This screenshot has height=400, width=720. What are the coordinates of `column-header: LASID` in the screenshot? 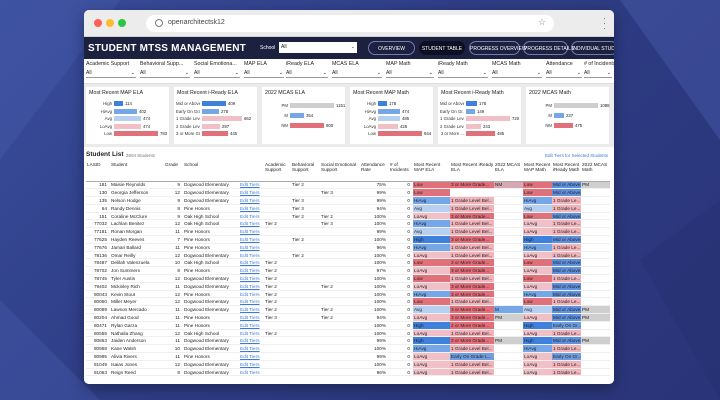 It's located at (98, 172).